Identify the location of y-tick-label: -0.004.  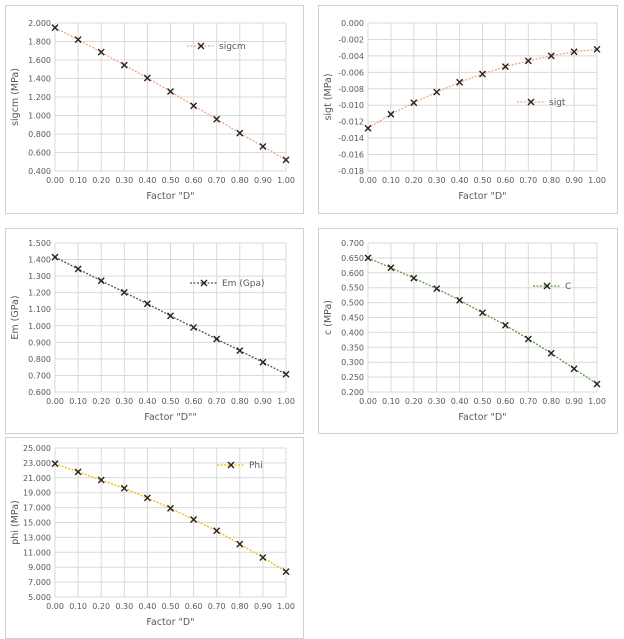
(351, 56).